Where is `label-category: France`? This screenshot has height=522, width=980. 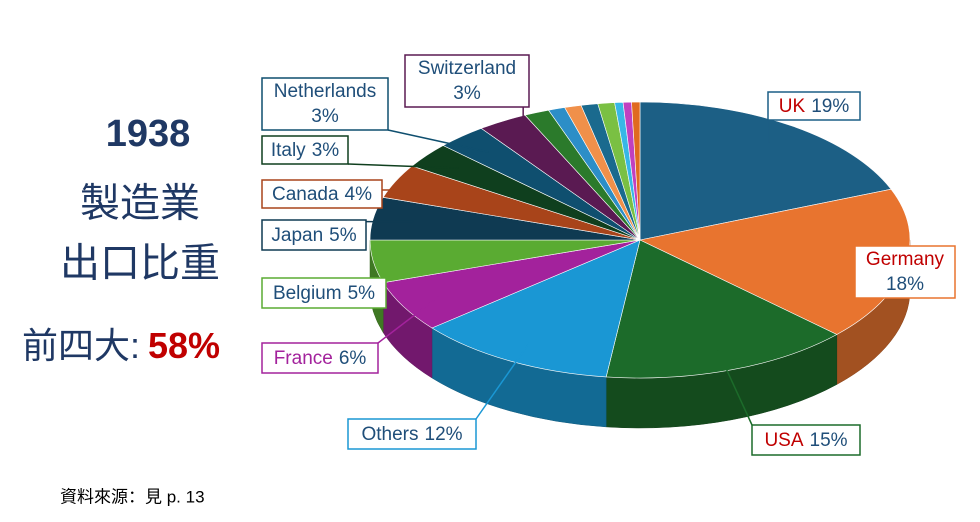
label-category: France is located at coordinates (303, 358).